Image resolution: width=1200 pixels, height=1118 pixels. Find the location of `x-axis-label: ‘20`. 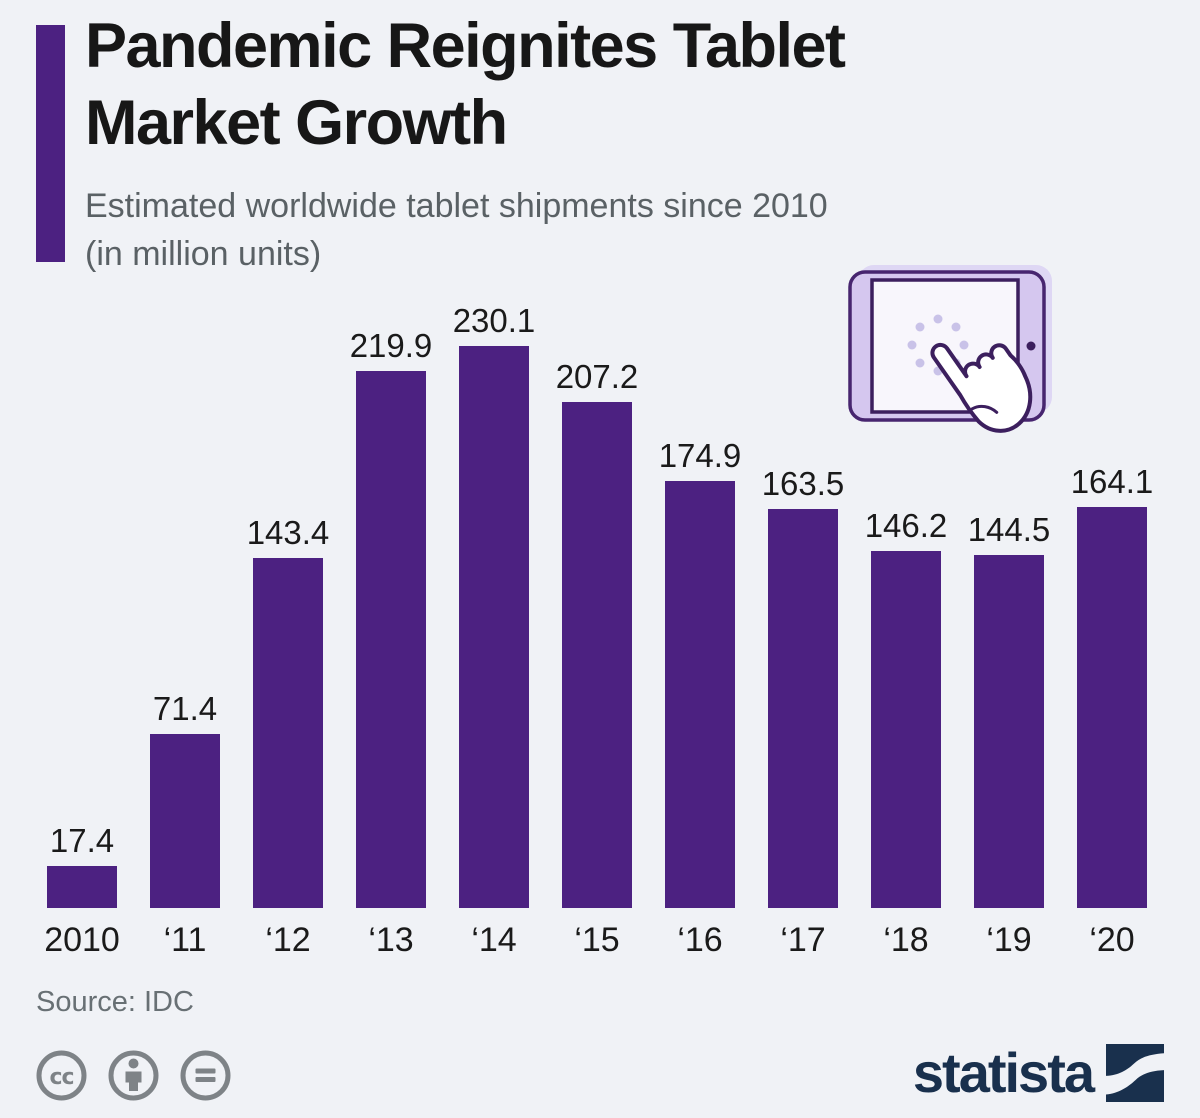

x-axis-label: ‘20 is located at coordinates (1112, 940).